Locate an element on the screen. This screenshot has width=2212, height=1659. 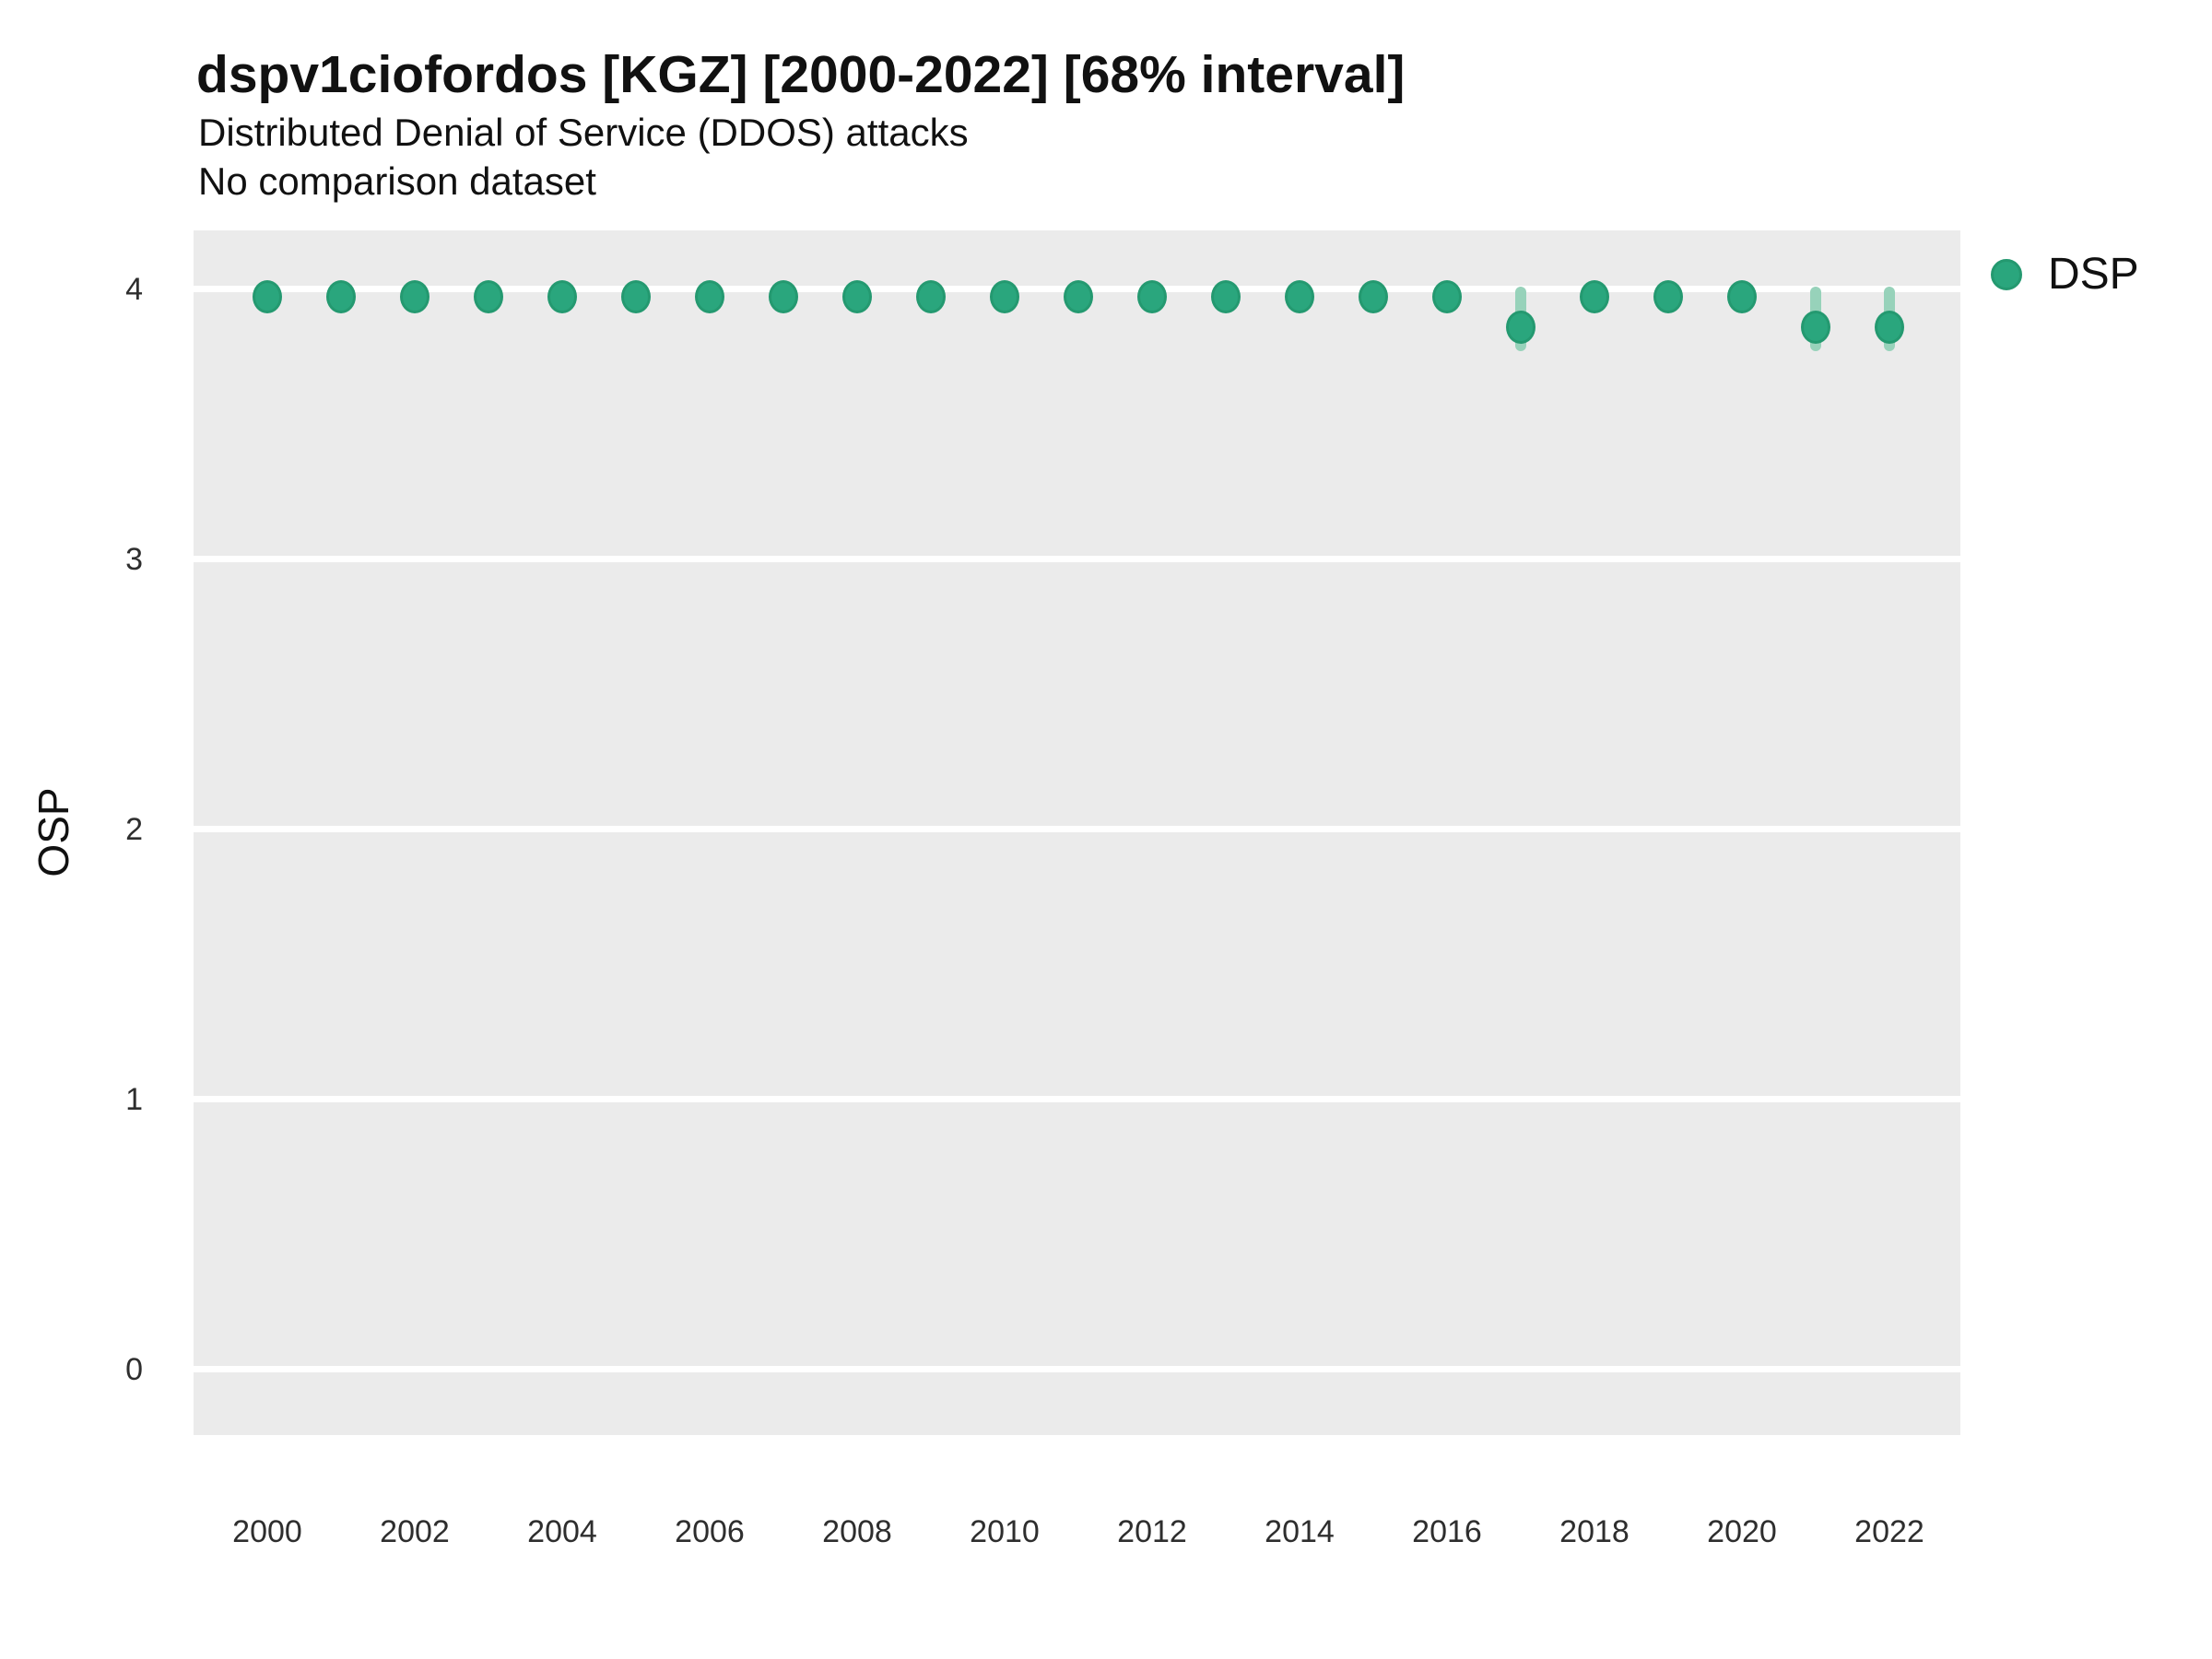
data-point-2016 is located at coordinates (1447, 297).